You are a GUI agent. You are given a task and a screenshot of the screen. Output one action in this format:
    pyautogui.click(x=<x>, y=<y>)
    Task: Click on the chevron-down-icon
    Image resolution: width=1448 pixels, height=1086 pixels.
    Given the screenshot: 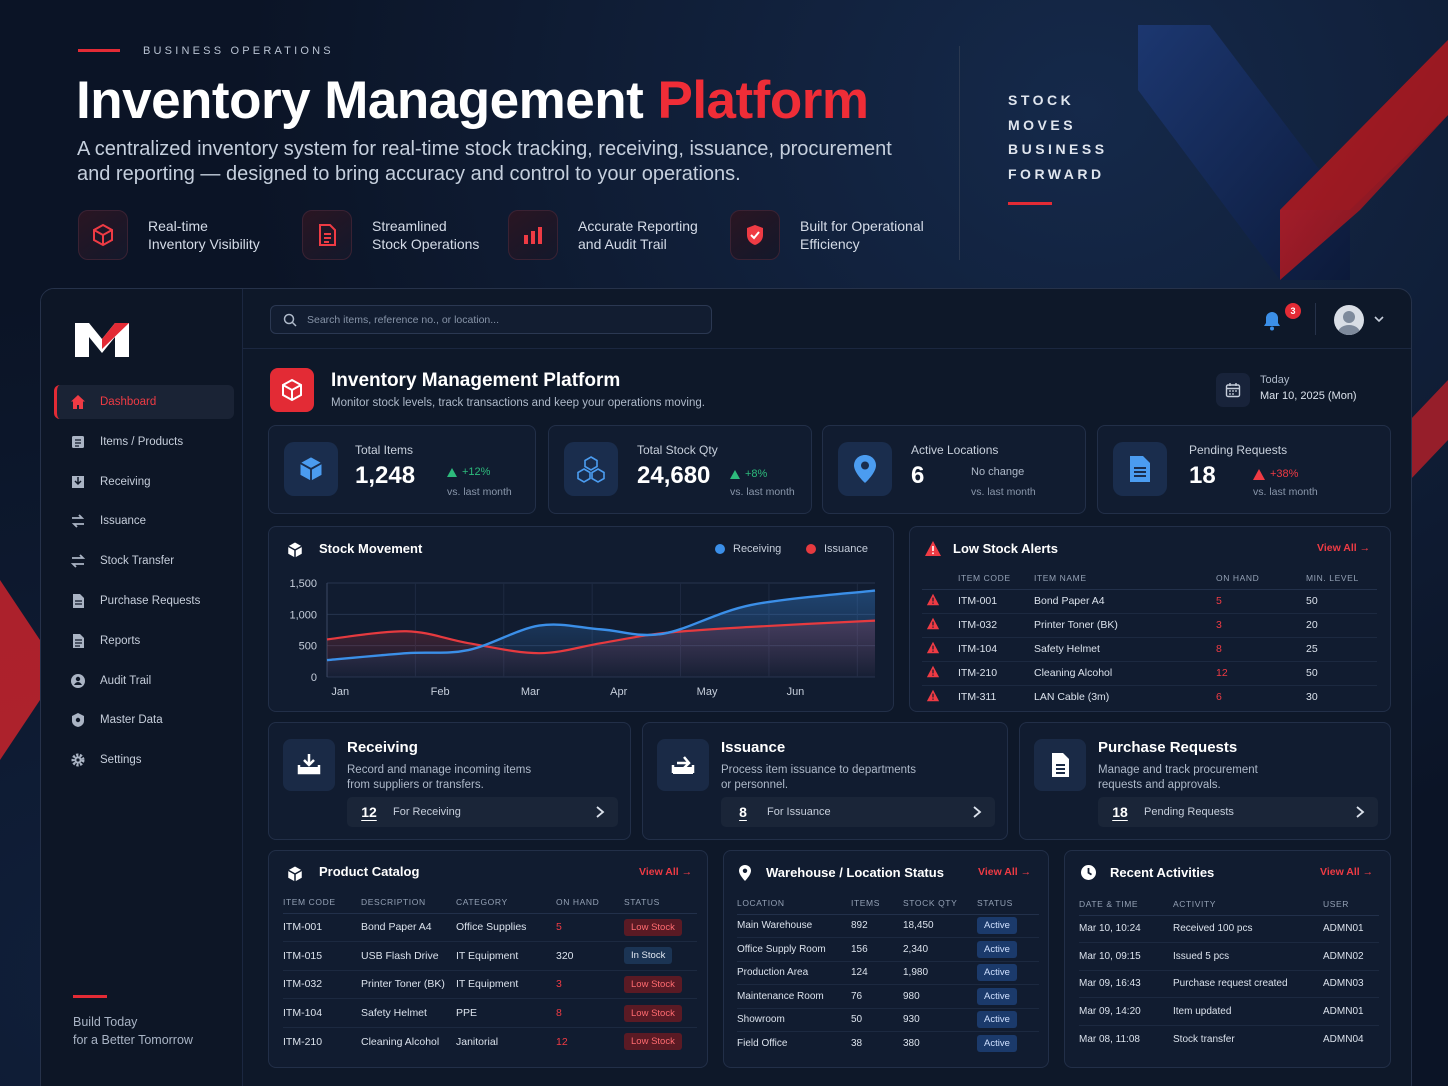 What is the action you would take?
    pyautogui.click(x=1379, y=319)
    